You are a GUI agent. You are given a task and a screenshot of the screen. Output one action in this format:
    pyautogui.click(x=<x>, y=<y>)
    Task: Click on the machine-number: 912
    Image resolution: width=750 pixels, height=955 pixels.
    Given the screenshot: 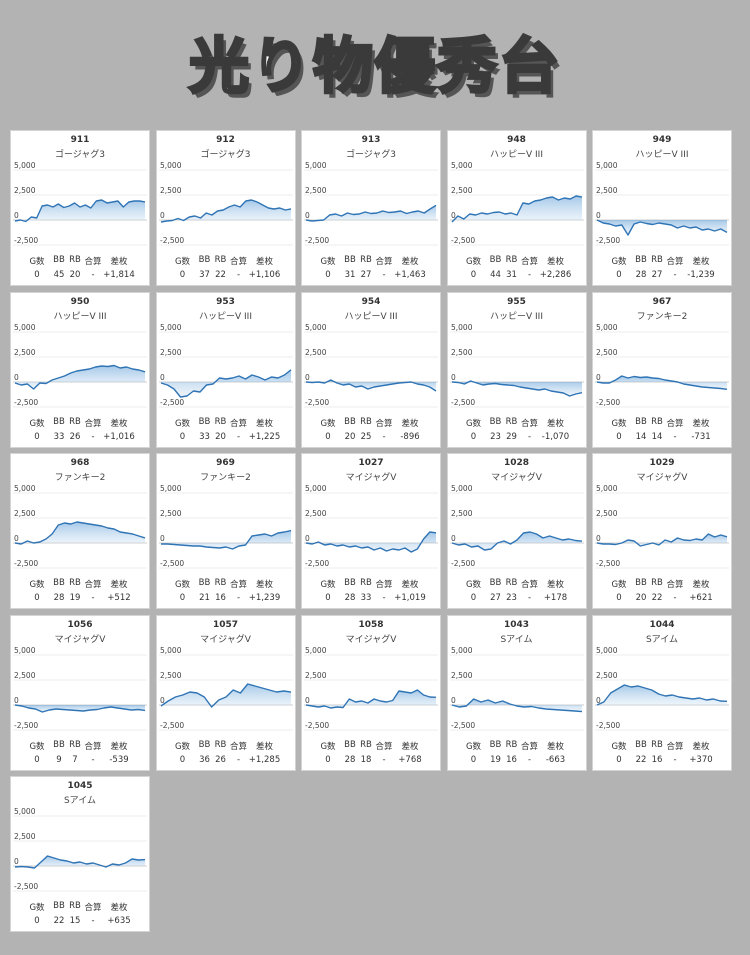 What is the action you would take?
    pyautogui.click(x=225, y=140)
    